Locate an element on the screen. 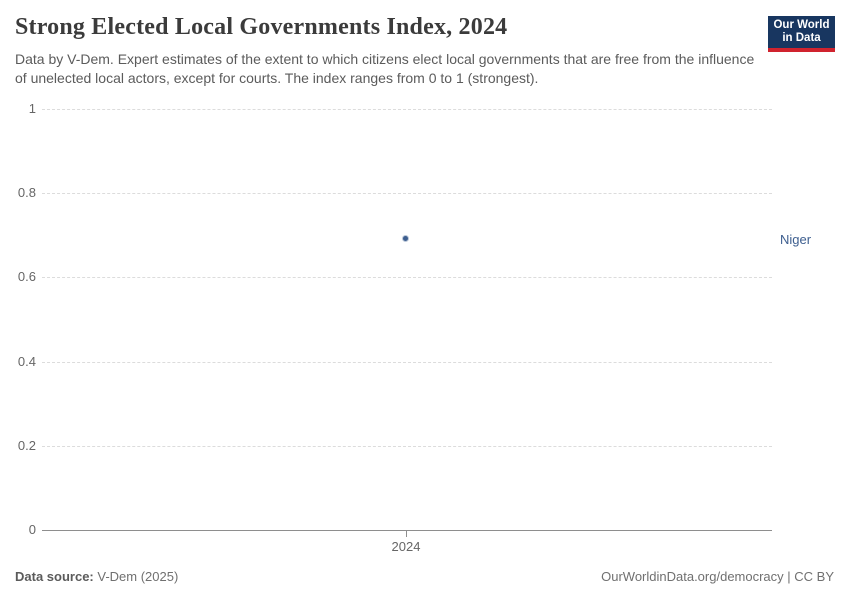  credit-link: OurWorldinData.org/democracy | CC BY is located at coordinates (717, 576).